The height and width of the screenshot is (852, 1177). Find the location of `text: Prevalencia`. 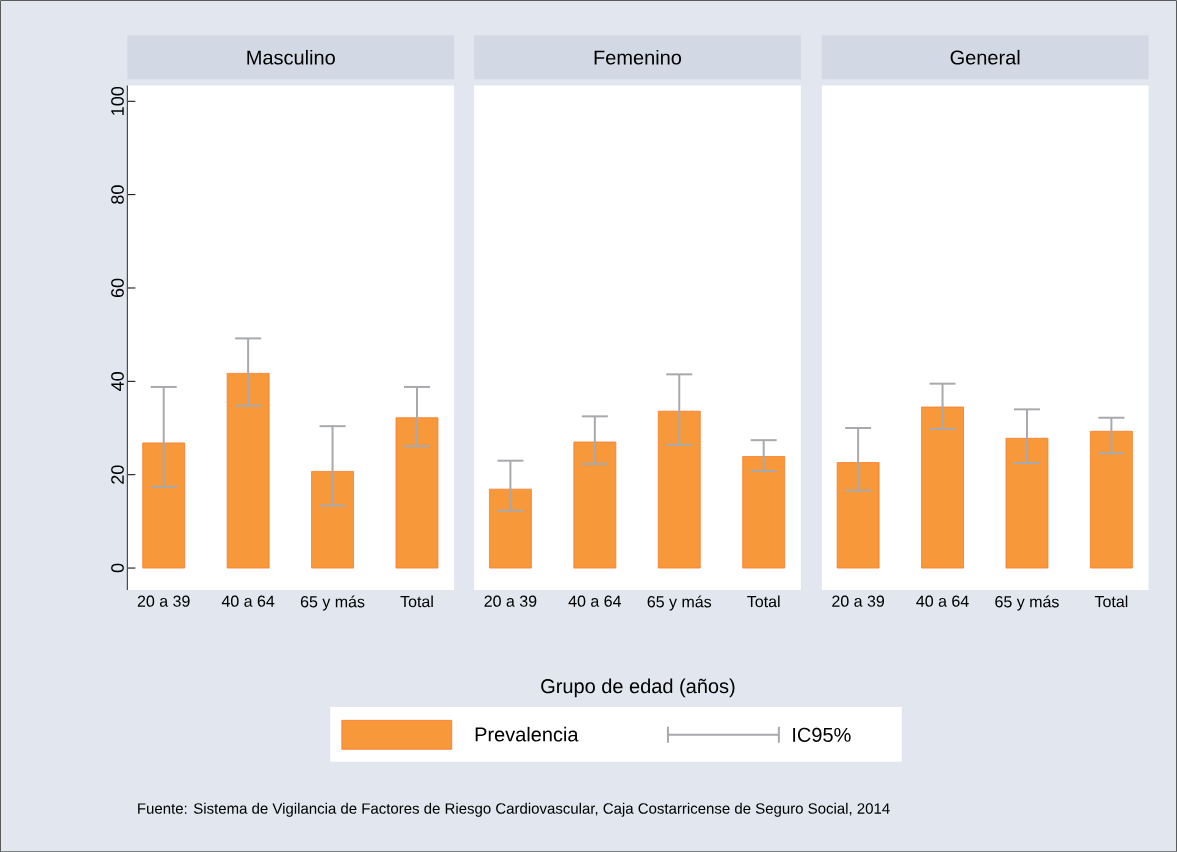

text: Prevalencia is located at coordinates (527, 734).